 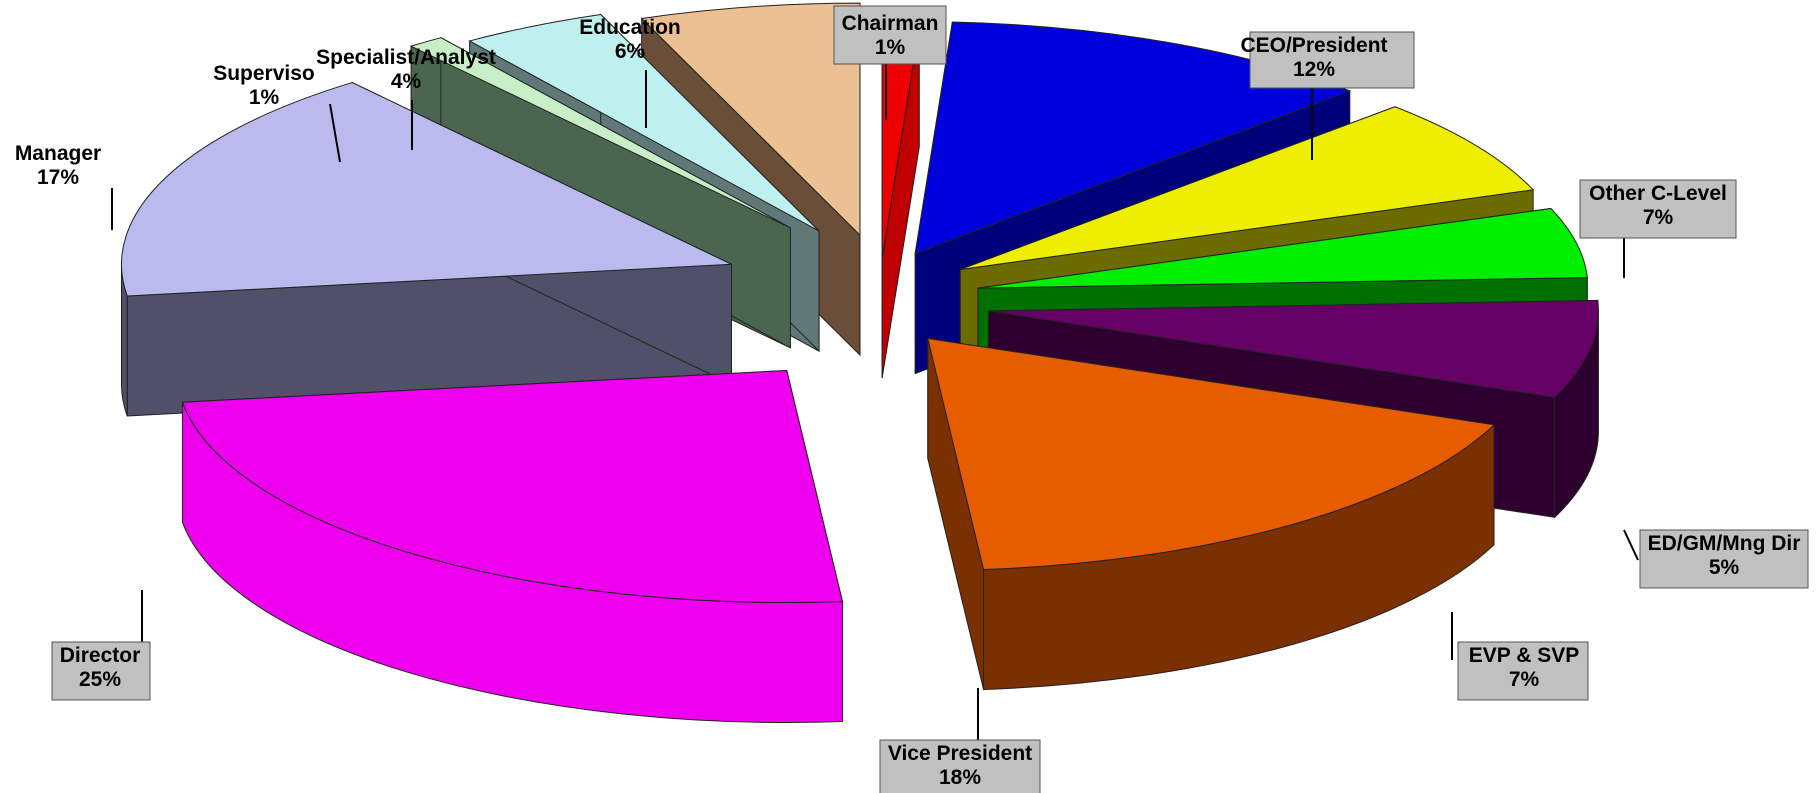 I want to click on label-name: Chairman, so click(x=890, y=23).